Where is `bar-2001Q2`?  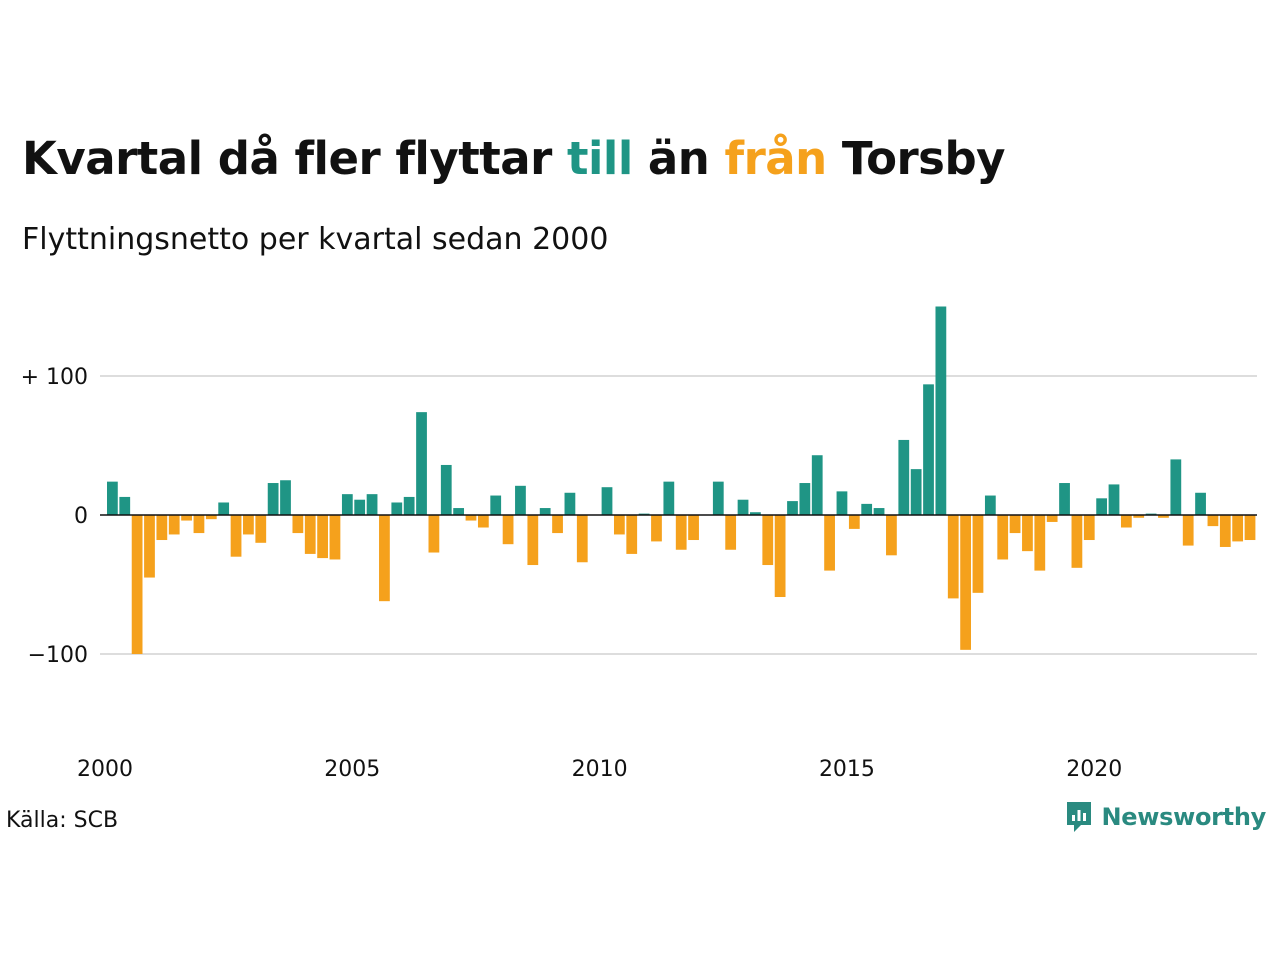
bar-2001Q2 is located at coordinates (174, 525).